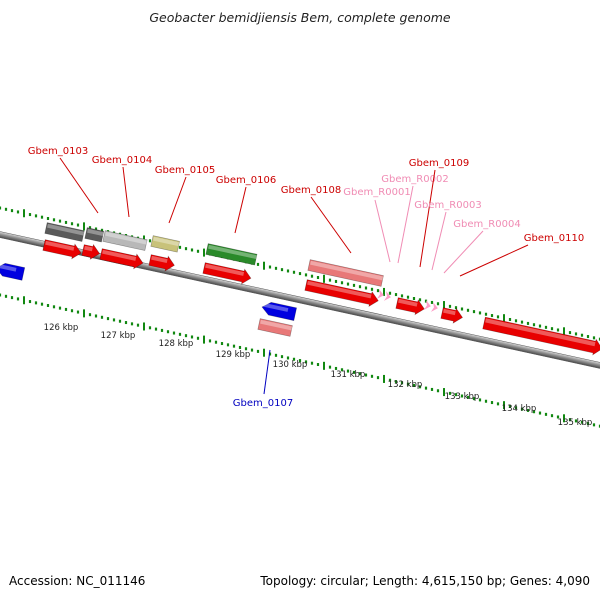  I want to click on feature-gbem-0103-gene, so click(64, 232).